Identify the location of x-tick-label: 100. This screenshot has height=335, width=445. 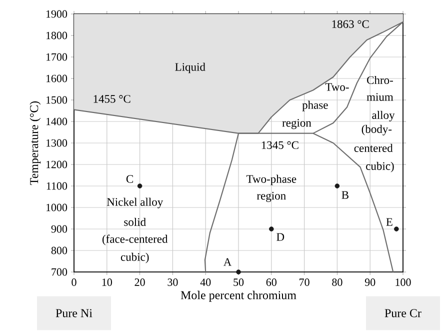
(403, 282).